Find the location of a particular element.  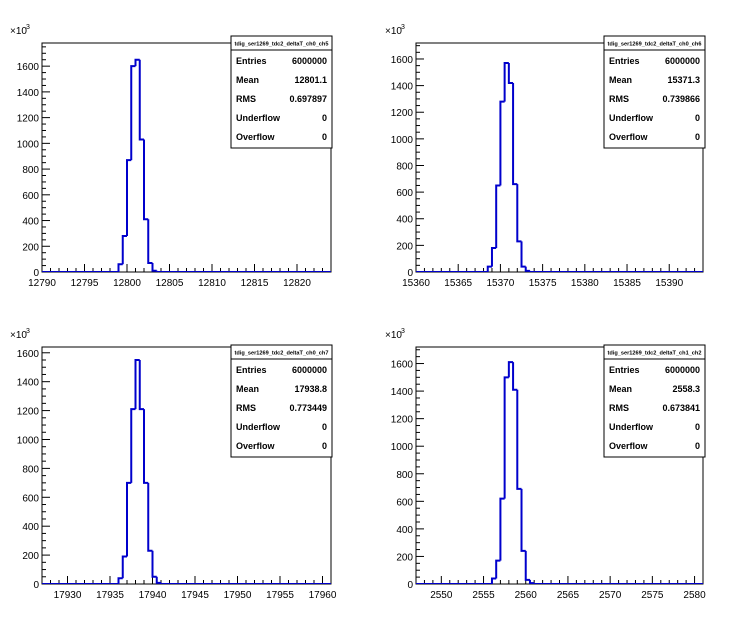

x-tick-label: 15385 is located at coordinates (627, 283).